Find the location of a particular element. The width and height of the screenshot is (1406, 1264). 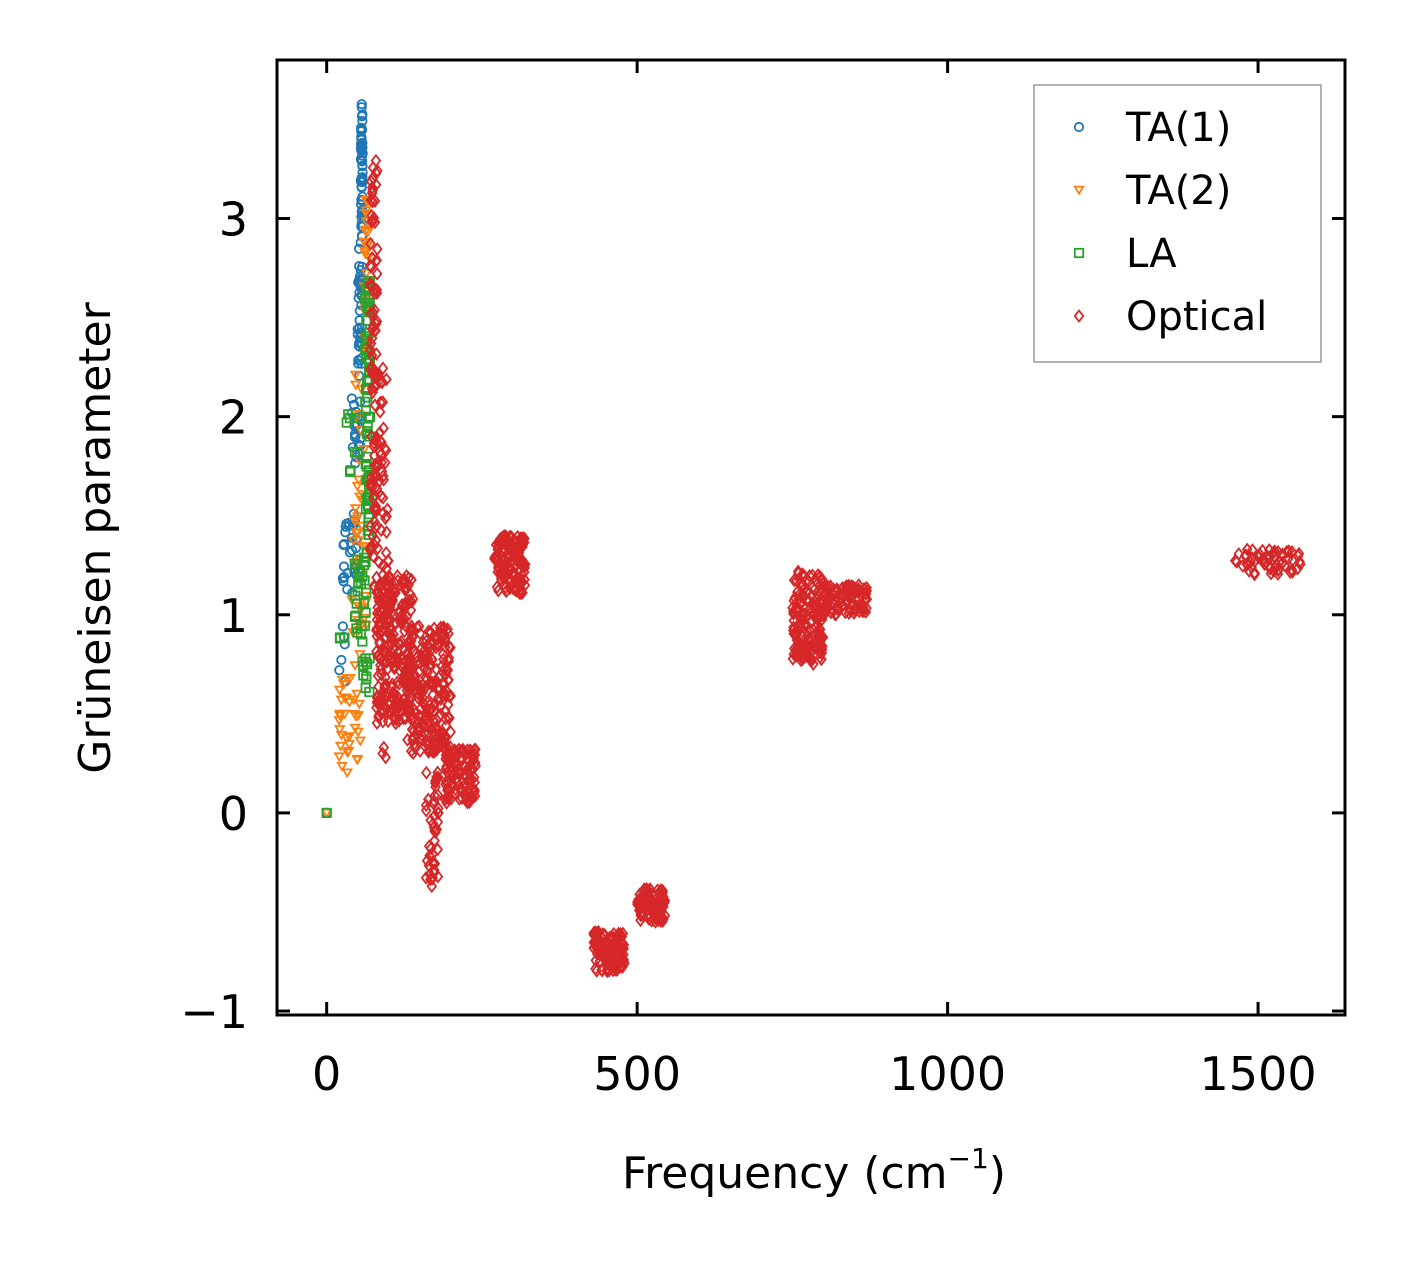

y-tick-label: 1 is located at coordinates (233, 616).